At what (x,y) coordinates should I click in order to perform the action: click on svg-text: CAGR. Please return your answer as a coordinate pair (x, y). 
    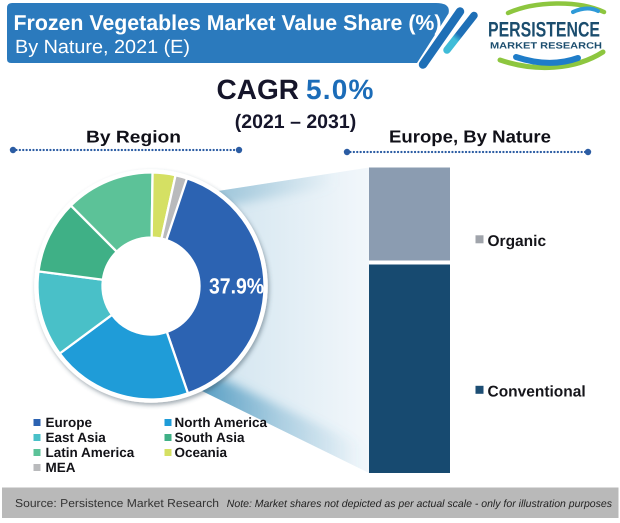
    Looking at the image, I should click on (258, 89).